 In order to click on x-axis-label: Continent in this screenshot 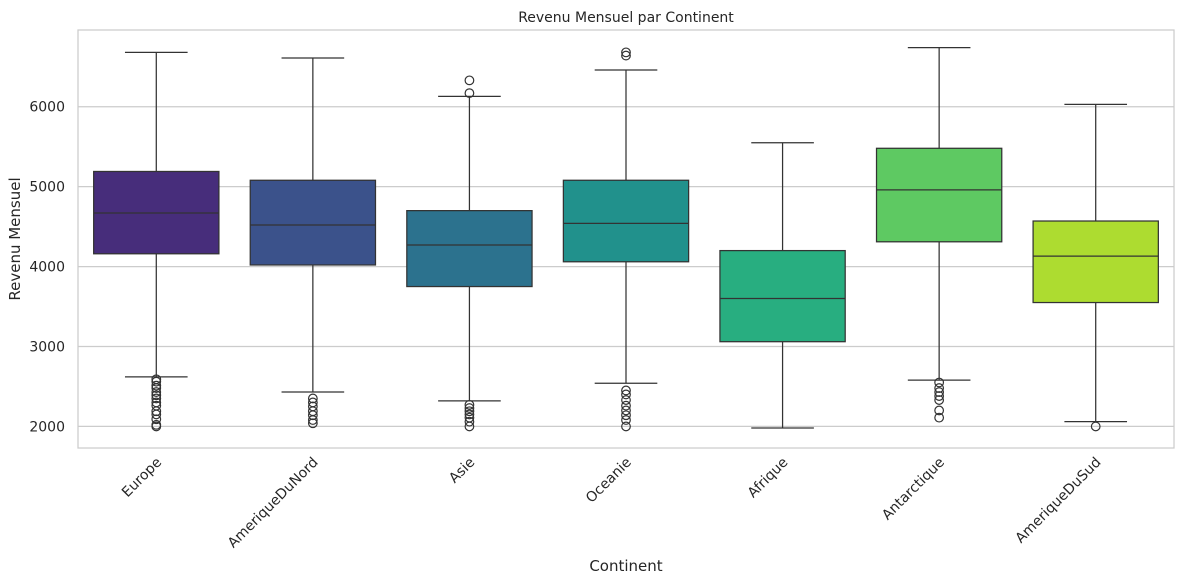, I will do `click(625, 566)`.